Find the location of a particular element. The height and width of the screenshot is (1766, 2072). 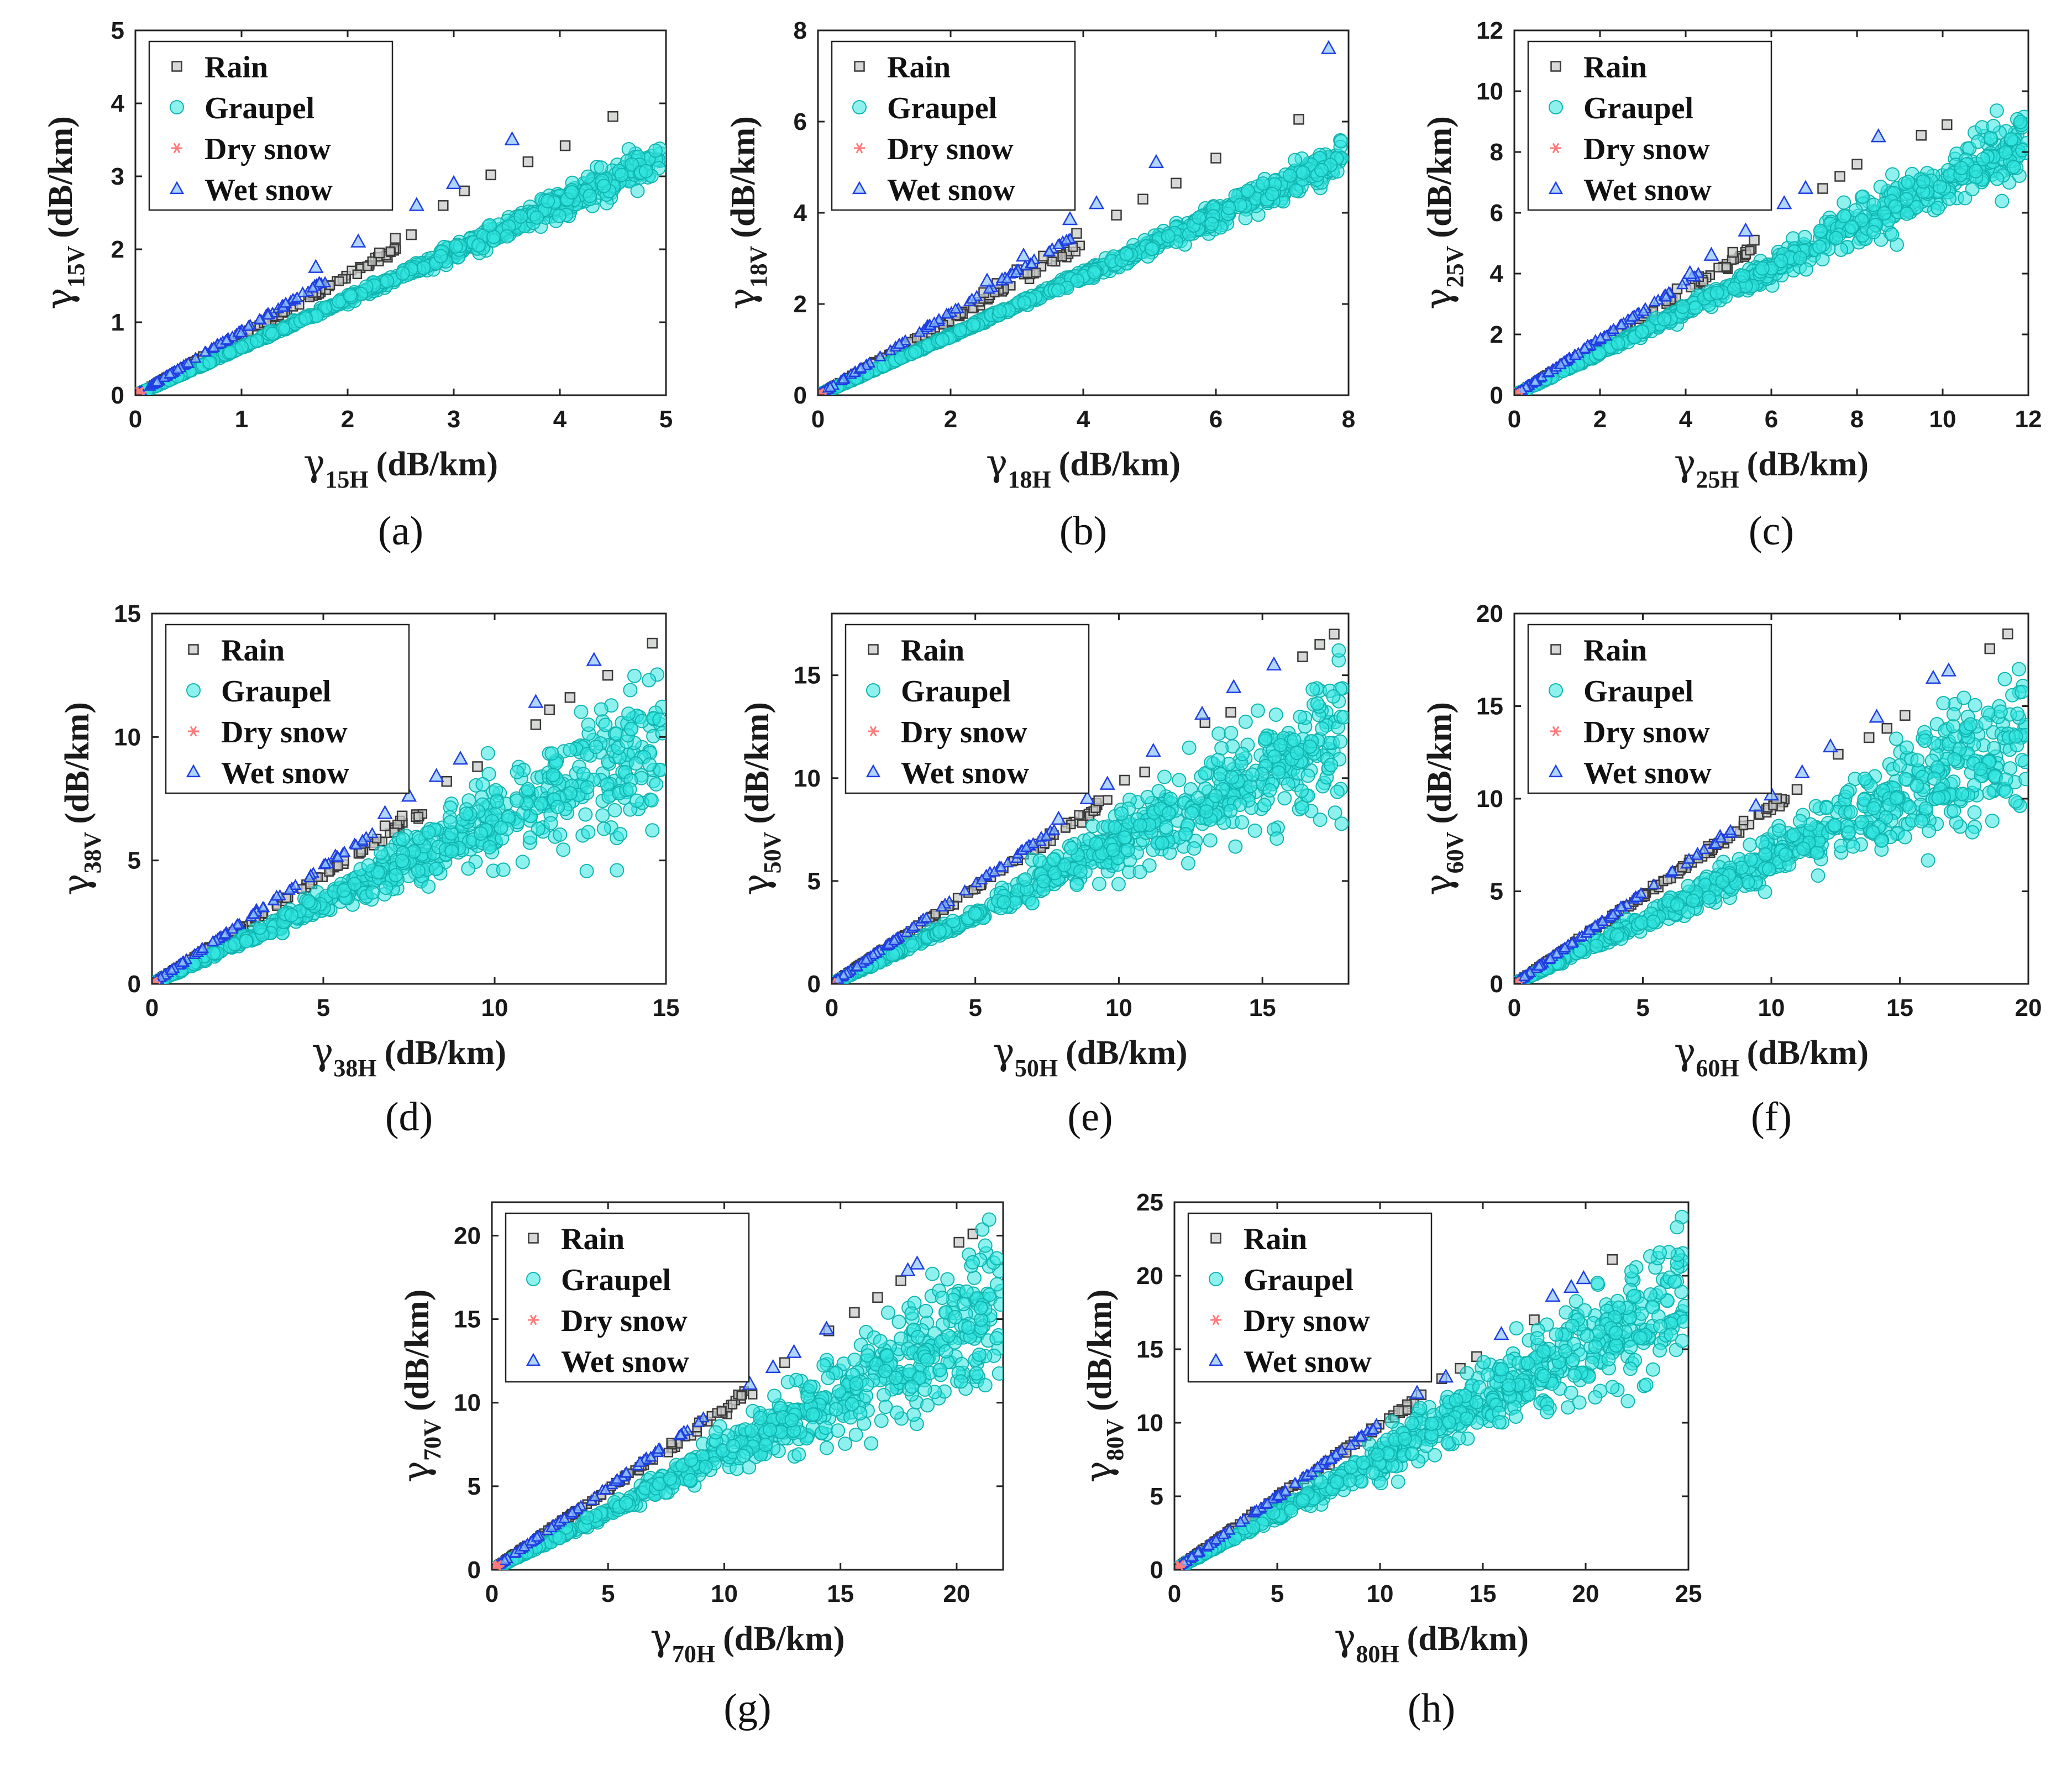

y-tick-label: 2 is located at coordinates (1496, 334).